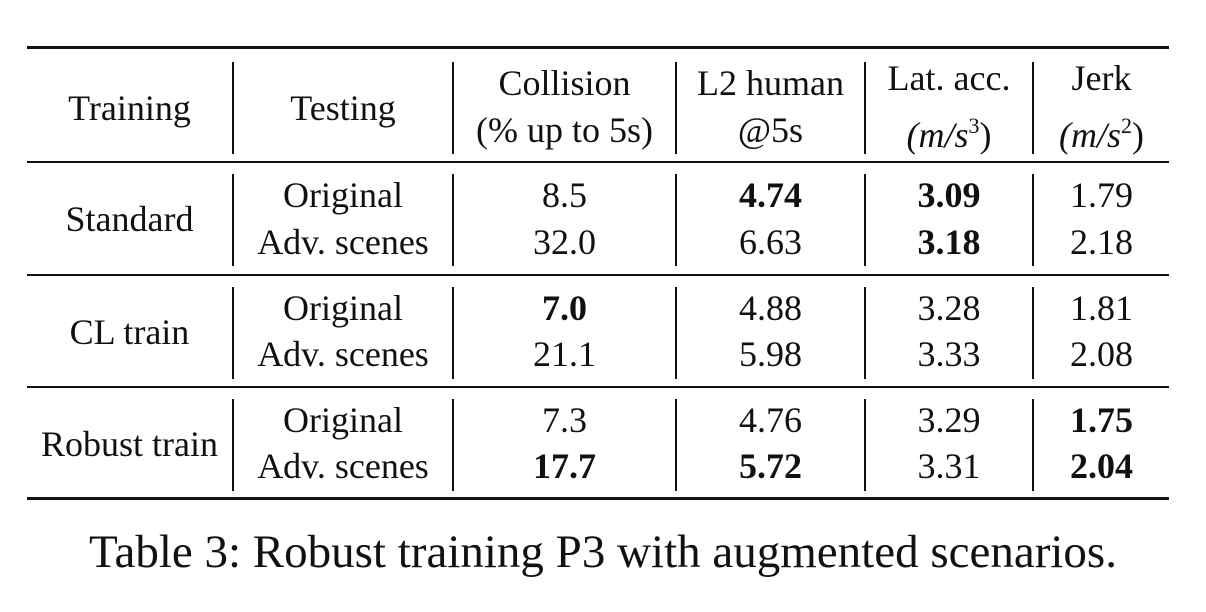 This screenshot has height=612, width=1206. Describe the element at coordinates (129, 108) in the screenshot. I see `header-training: Training` at that location.